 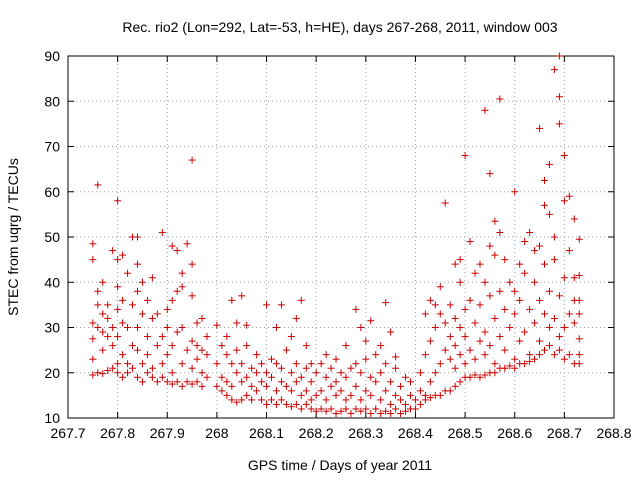 I want to click on y-tick-label: 70, so click(x=52, y=147).